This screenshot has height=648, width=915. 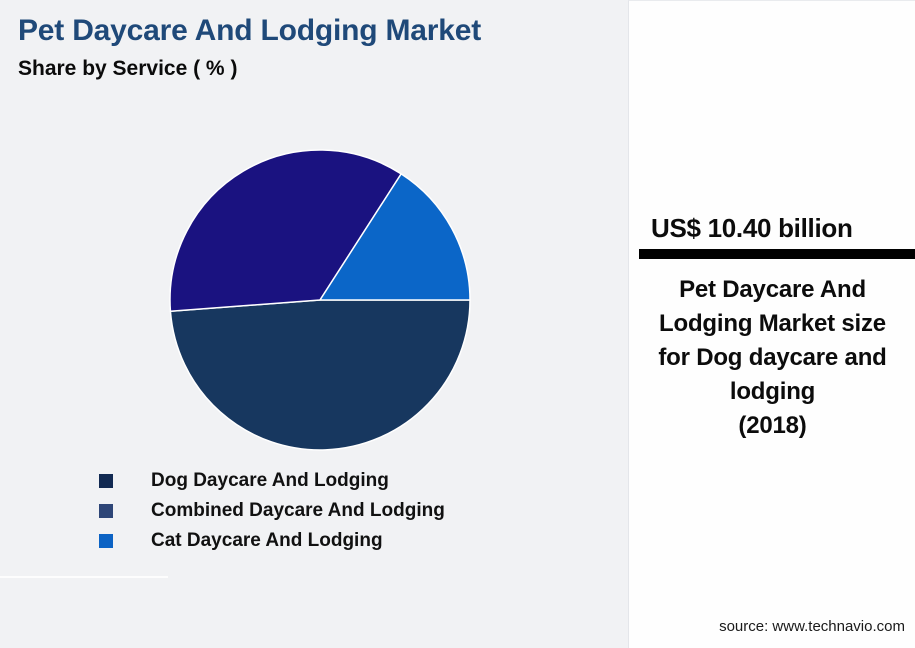 I want to click on plot-area-divider, so click(x=84, y=577).